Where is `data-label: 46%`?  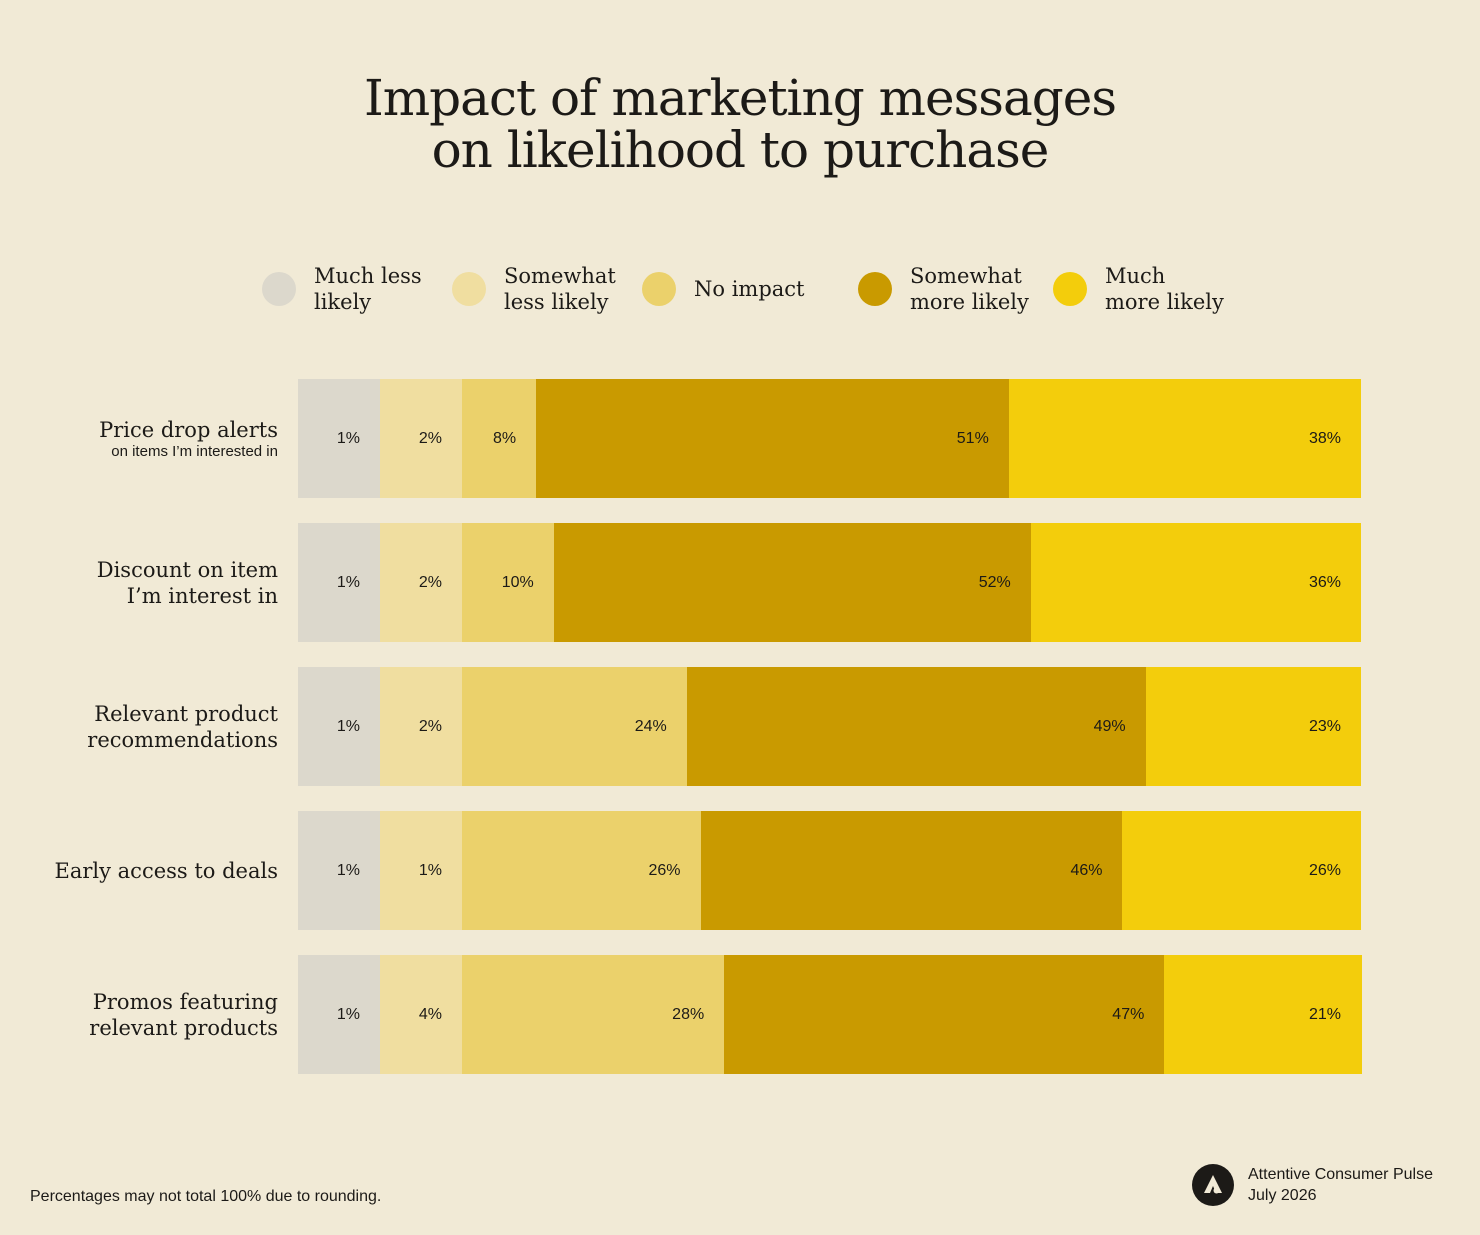 data-label: 46% is located at coordinates (1086, 870).